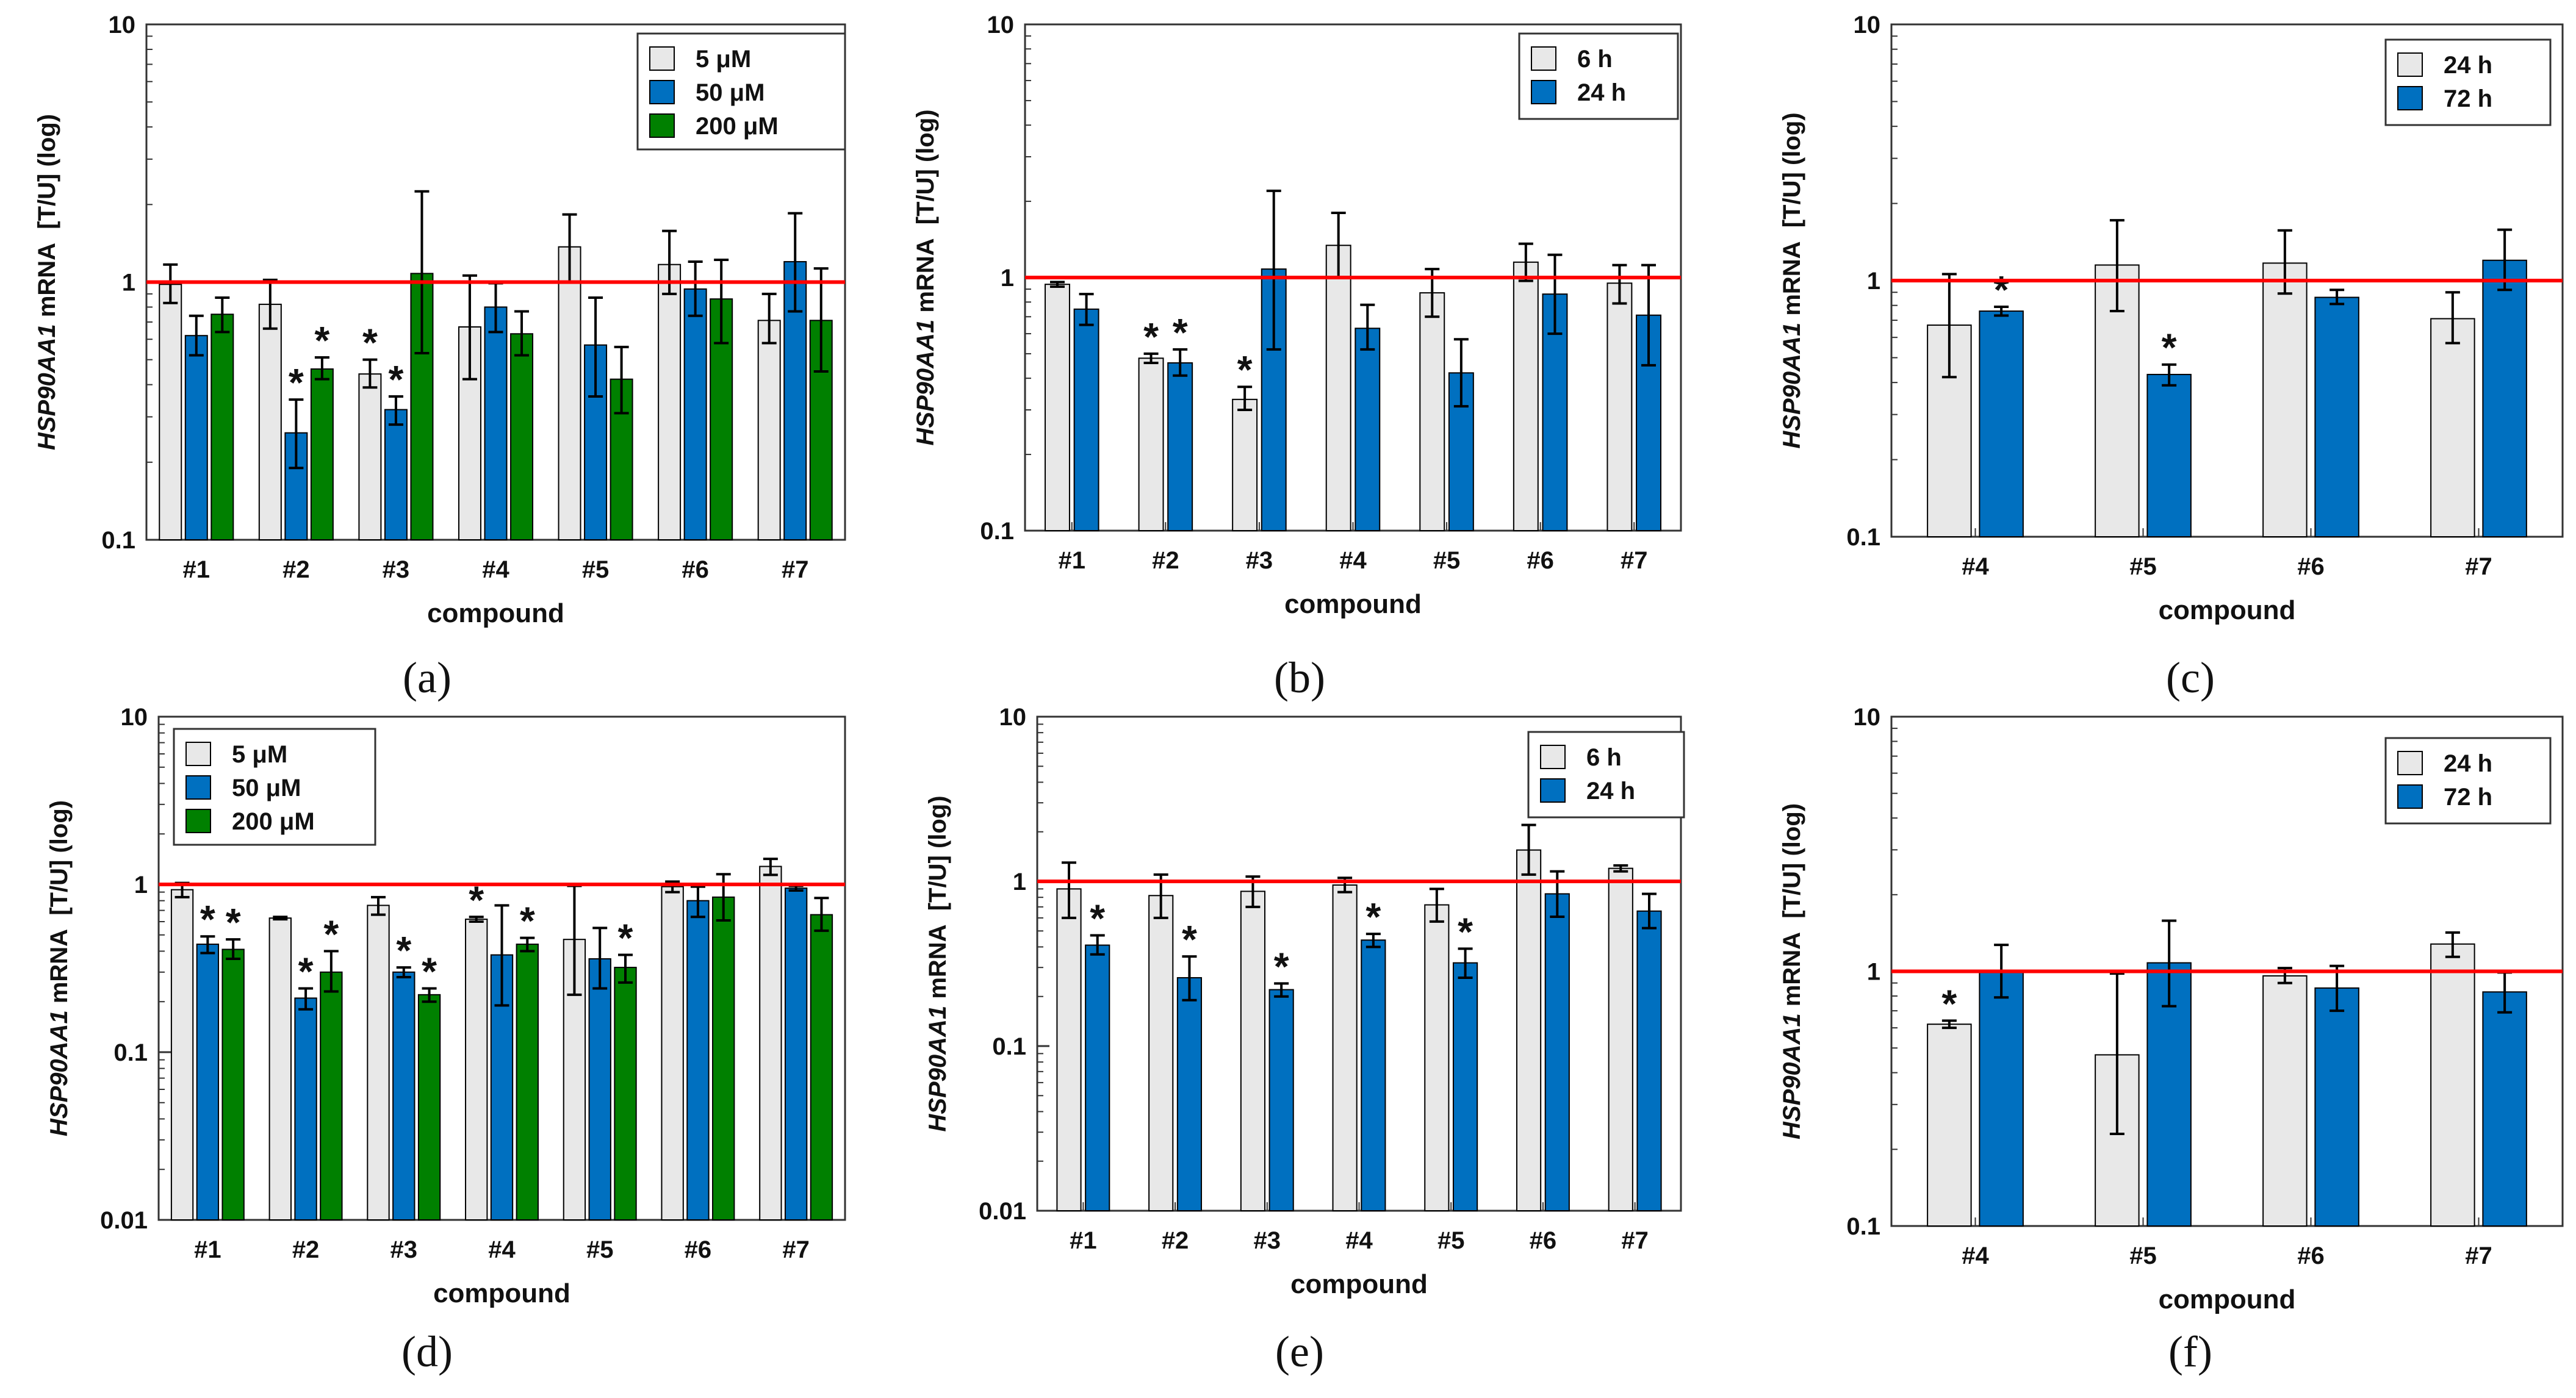  Describe the element at coordinates (1604, 757) in the screenshot. I see `chart-e-legend-label: 6 h` at that location.